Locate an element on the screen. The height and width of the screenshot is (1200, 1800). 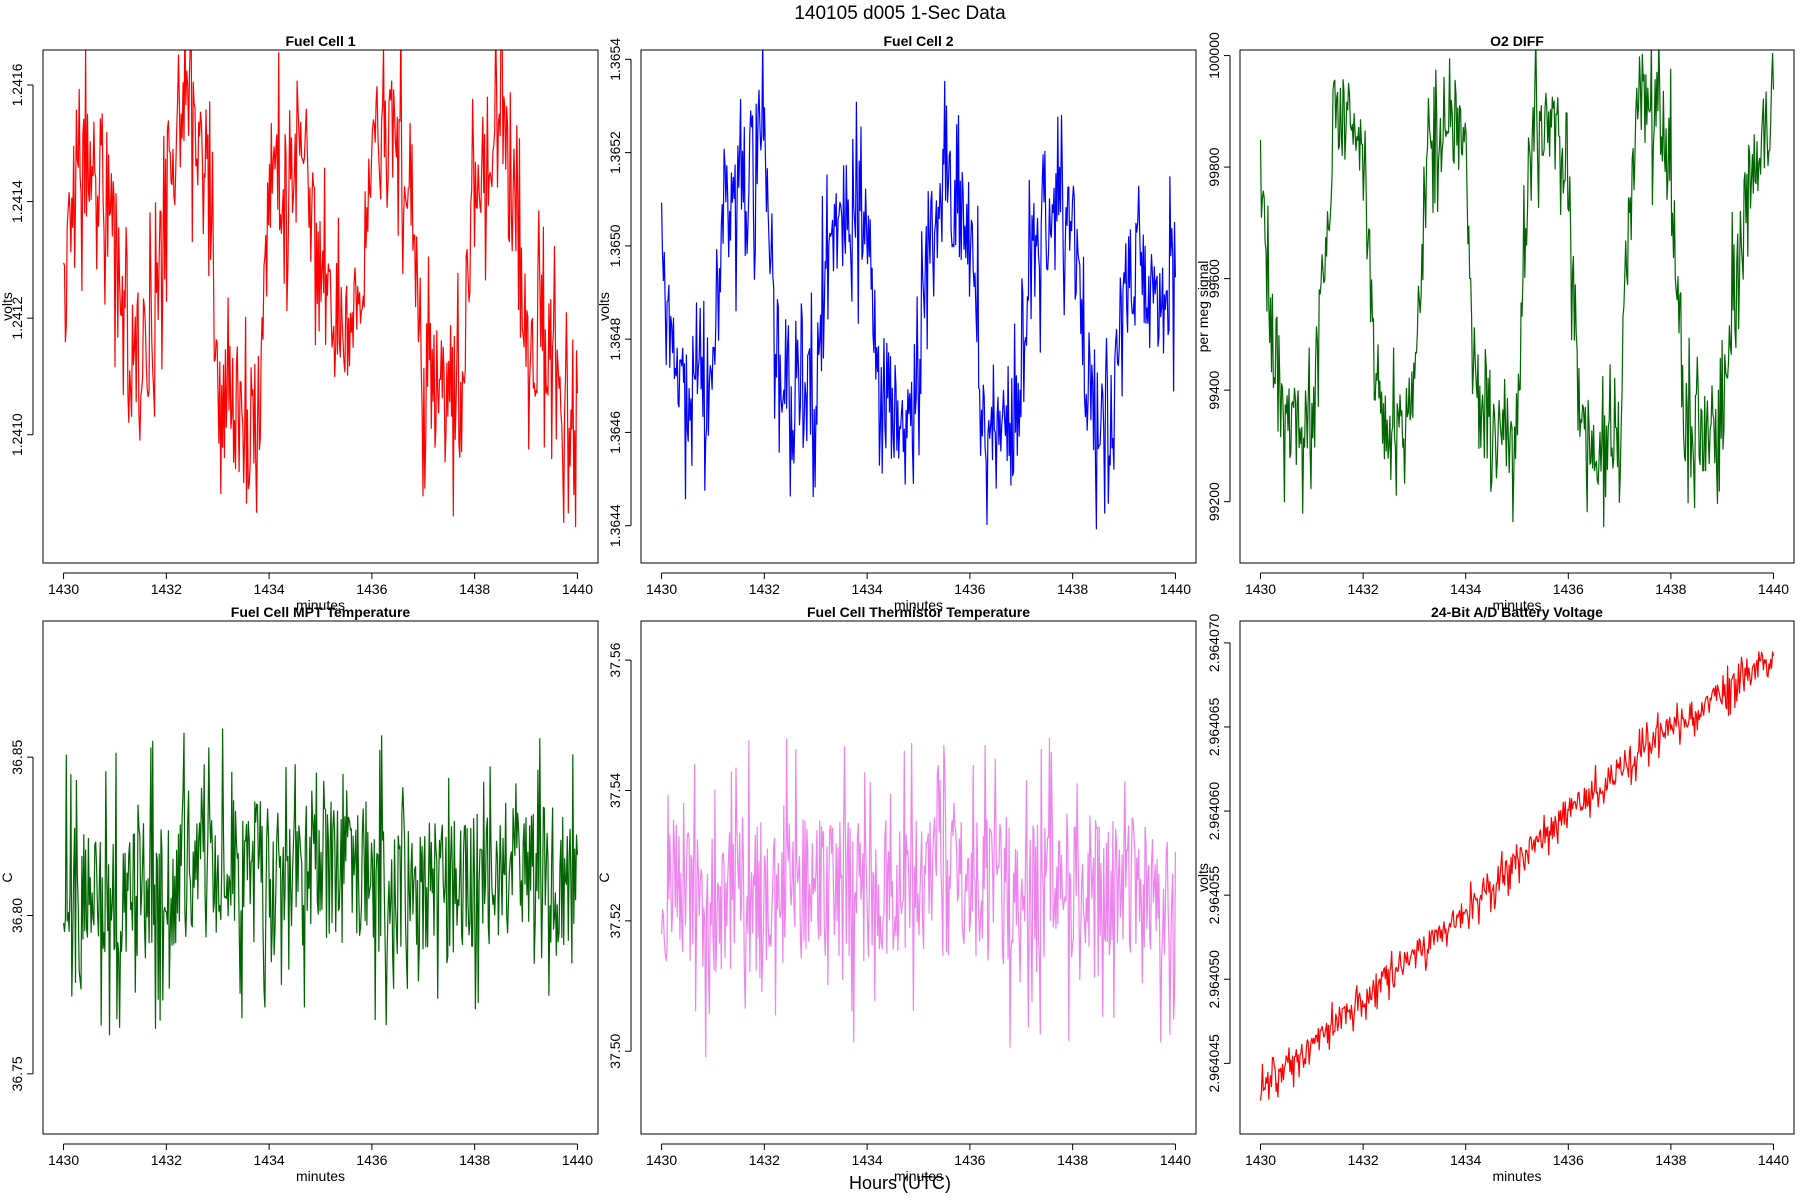
y-tick-label: 1.3646 is located at coordinates (615, 432).